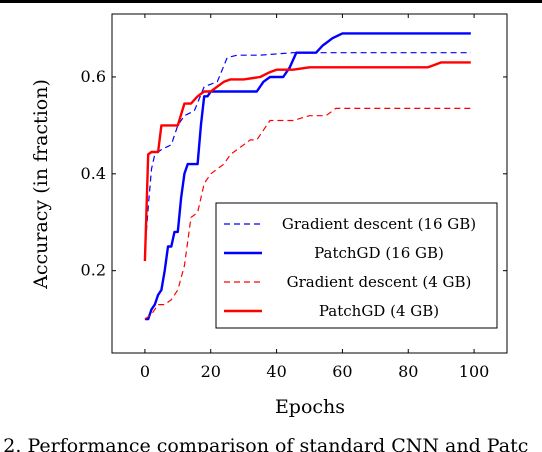 The width and height of the screenshot is (542, 452). Describe the element at coordinates (93, 270) in the screenshot. I see `y-tick-label: 0.2` at that location.